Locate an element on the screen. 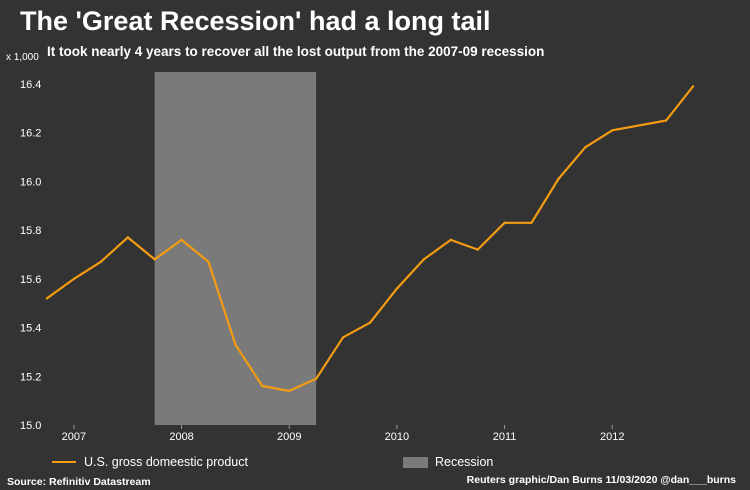  legend-gdp-label: U.S. gross domeestic product is located at coordinates (166, 462).